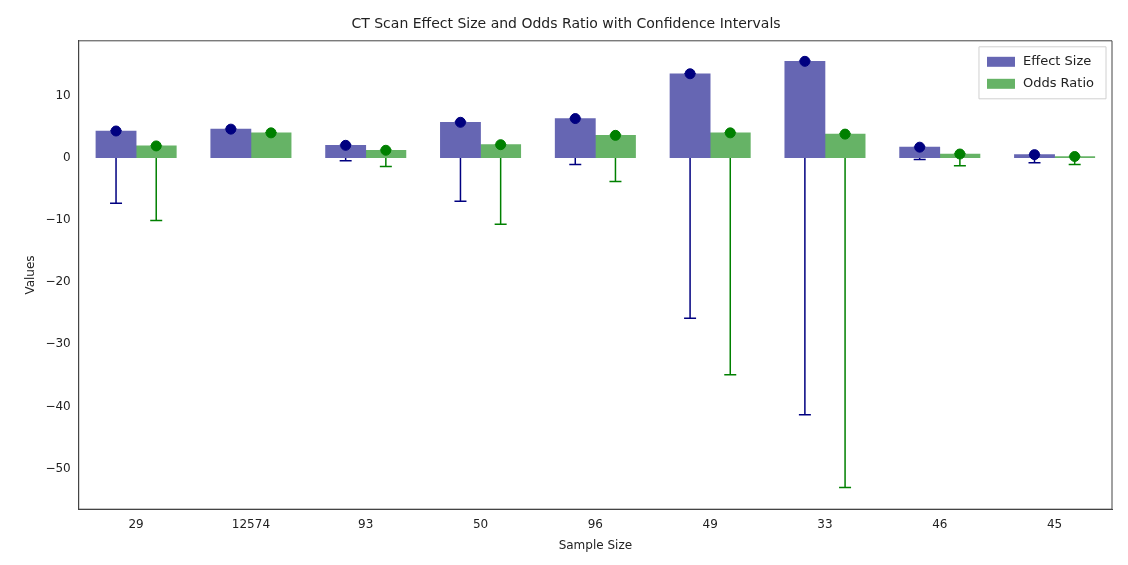 Image resolution: width=1128 pixels, height=565 pixels. Describe the element at coordinates (825, 523) in the screenshot. I see `x-tick-label: 33` at that location.